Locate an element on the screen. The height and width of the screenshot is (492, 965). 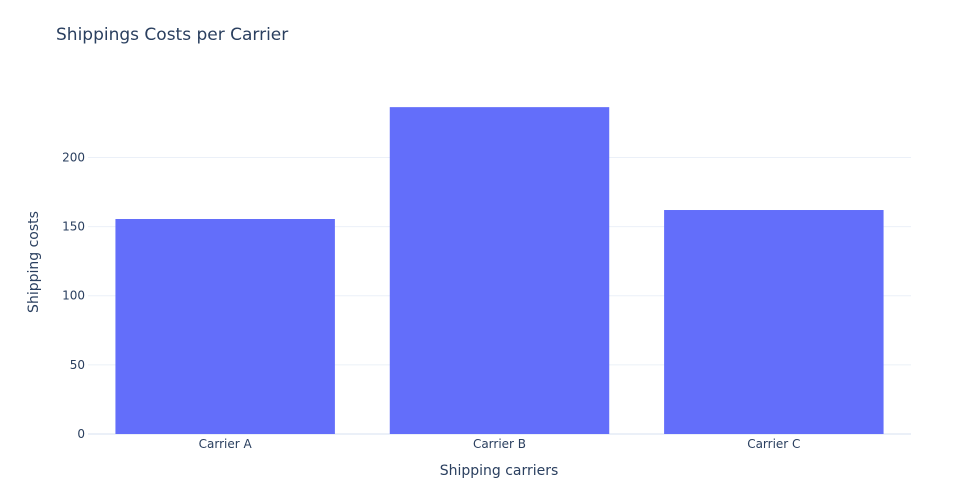
y-tick-label: 150 is located at coordinates (73, 227).